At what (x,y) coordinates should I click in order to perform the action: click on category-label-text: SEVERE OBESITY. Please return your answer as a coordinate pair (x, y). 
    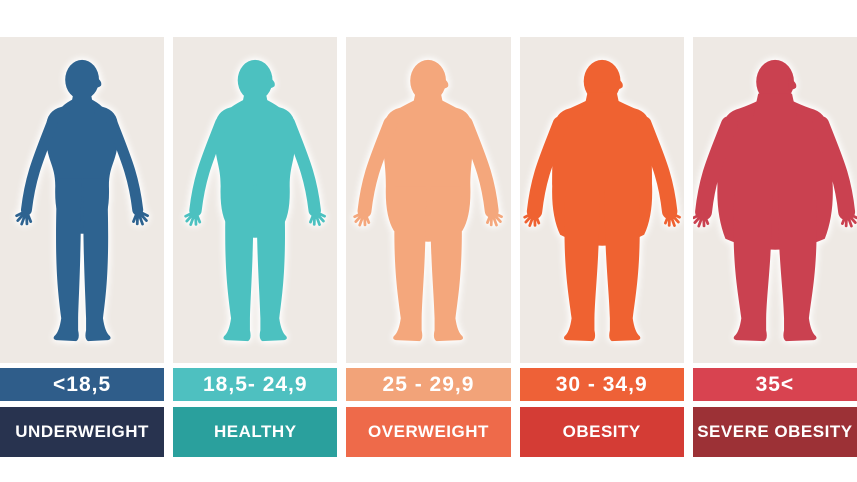
    Looking at the image, I should click on (775, 431).